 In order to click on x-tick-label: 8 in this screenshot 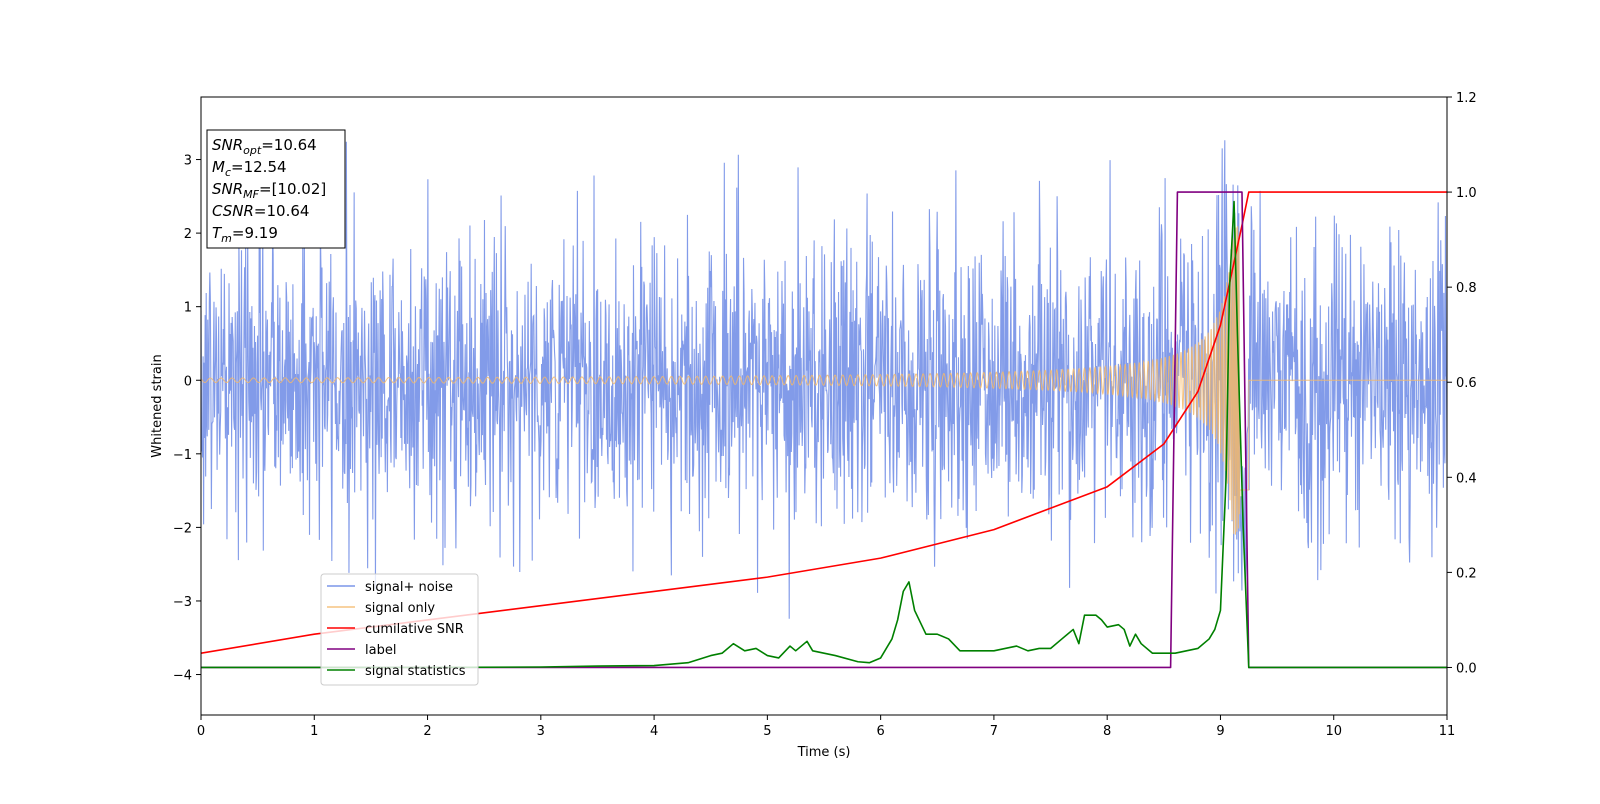, I will do `click(1107, 731)`.